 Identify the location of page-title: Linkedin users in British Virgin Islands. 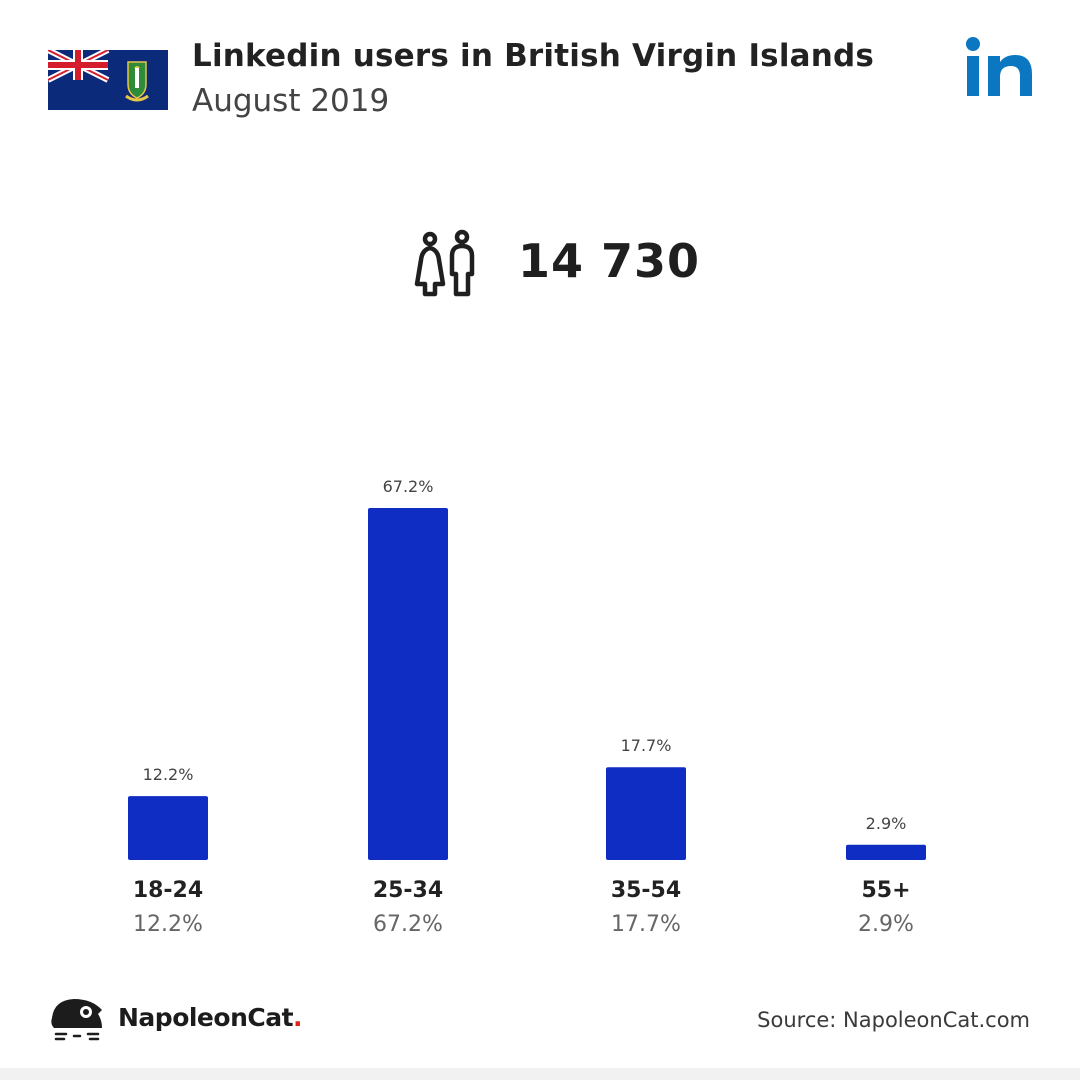
(533, 56).